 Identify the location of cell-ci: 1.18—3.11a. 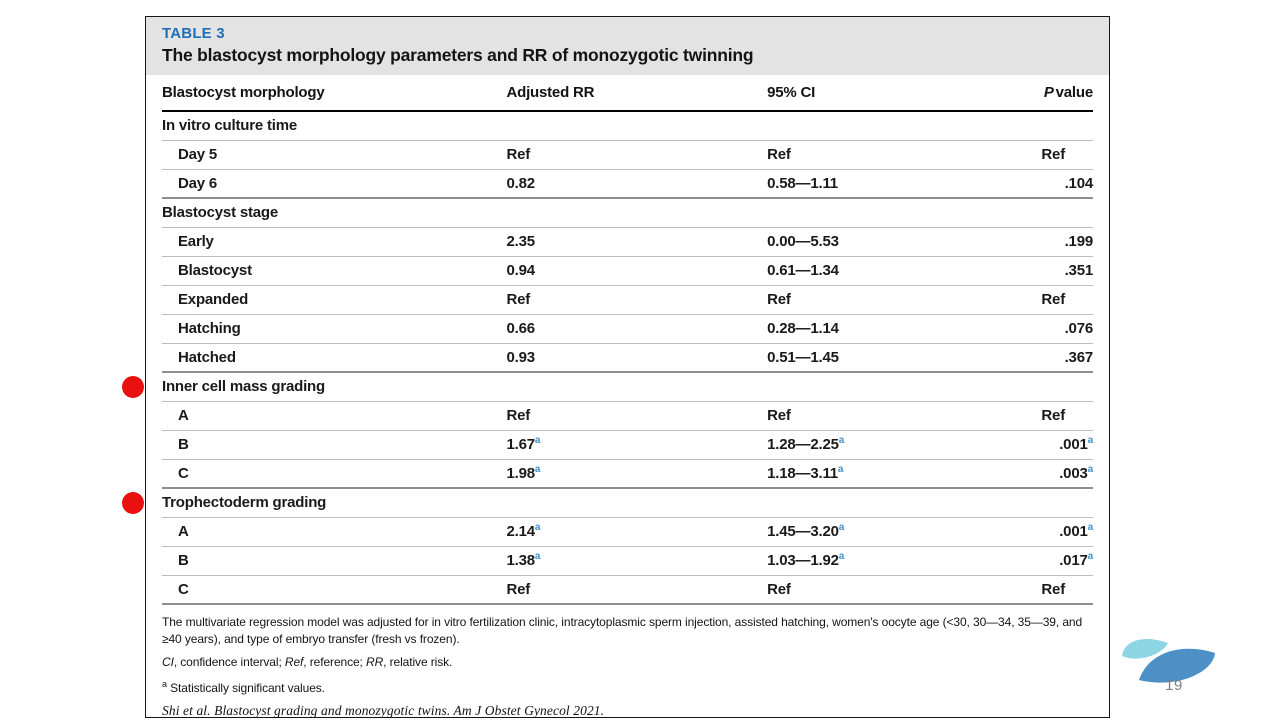
(879, 473).